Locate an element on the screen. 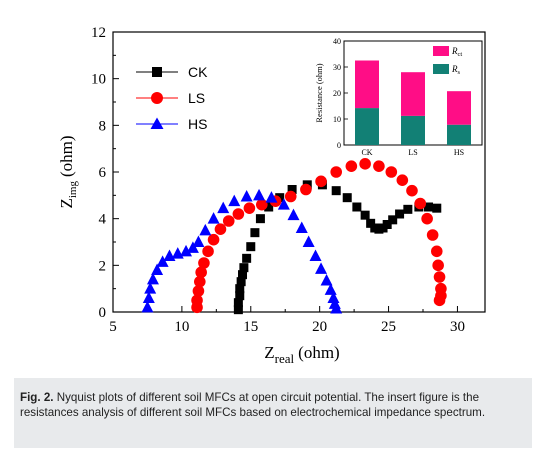  inset-bar-ck-ct is located at coordinates (367, 84).